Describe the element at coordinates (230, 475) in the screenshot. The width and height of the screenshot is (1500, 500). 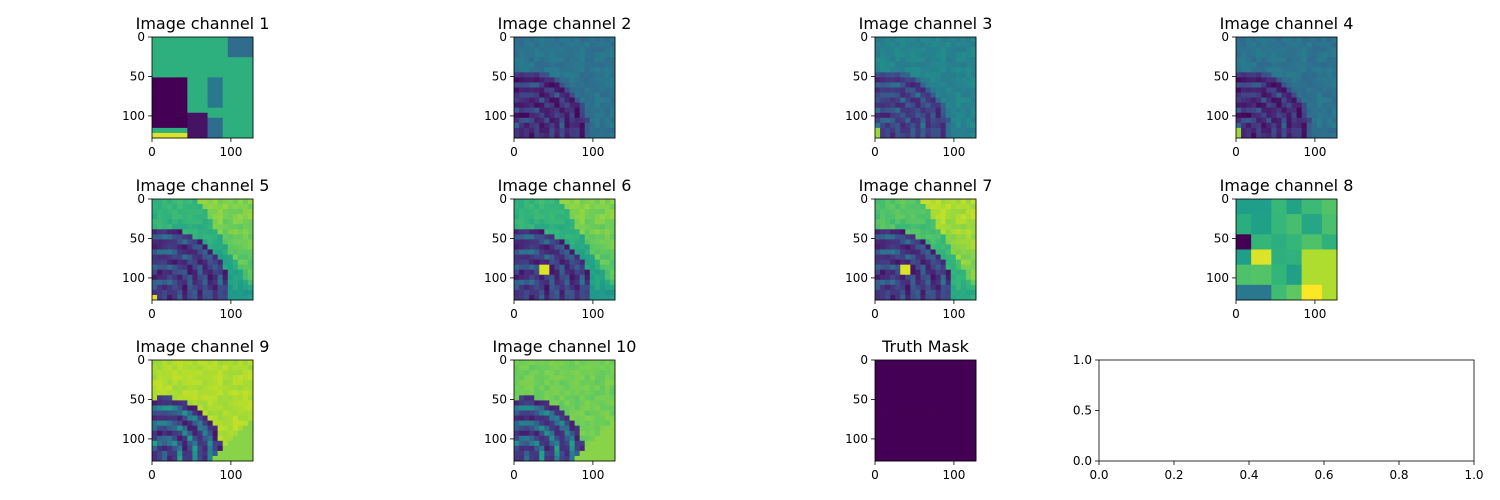
I see `x-tick-label: 100` at that location.